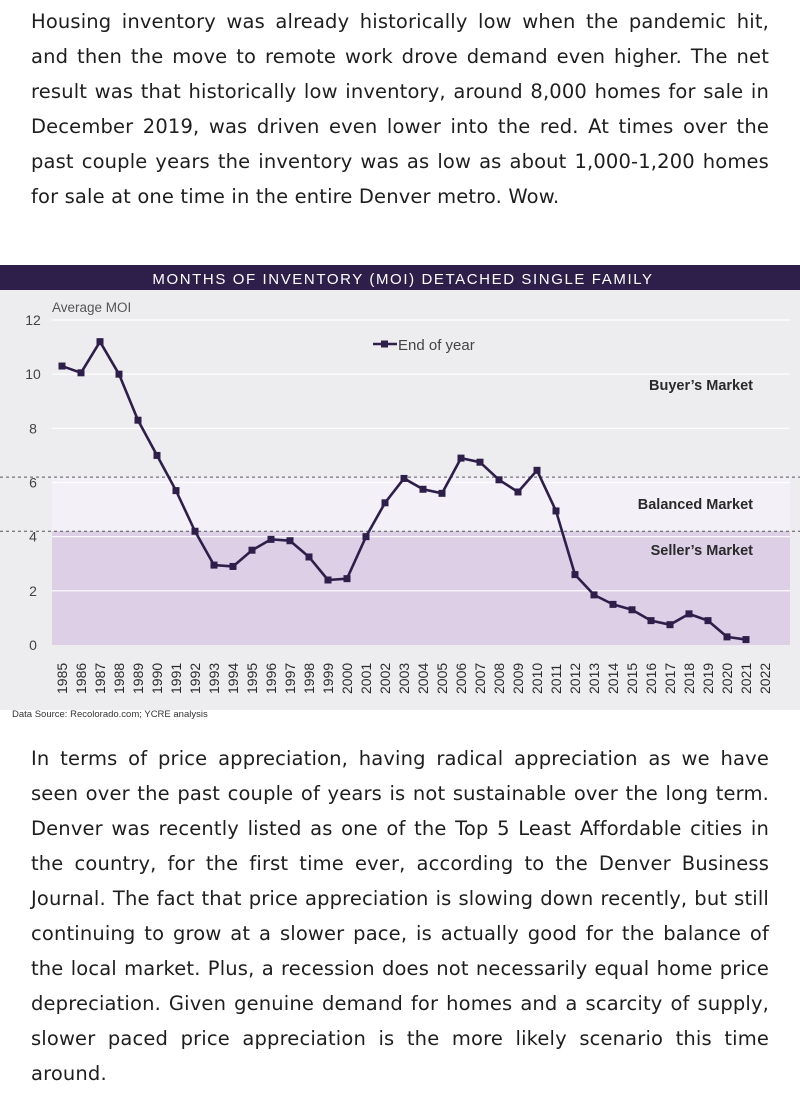  Describe the element at coordinates (119, 678) in the screenshot. I see `x-tick-label: 1988` at that location.